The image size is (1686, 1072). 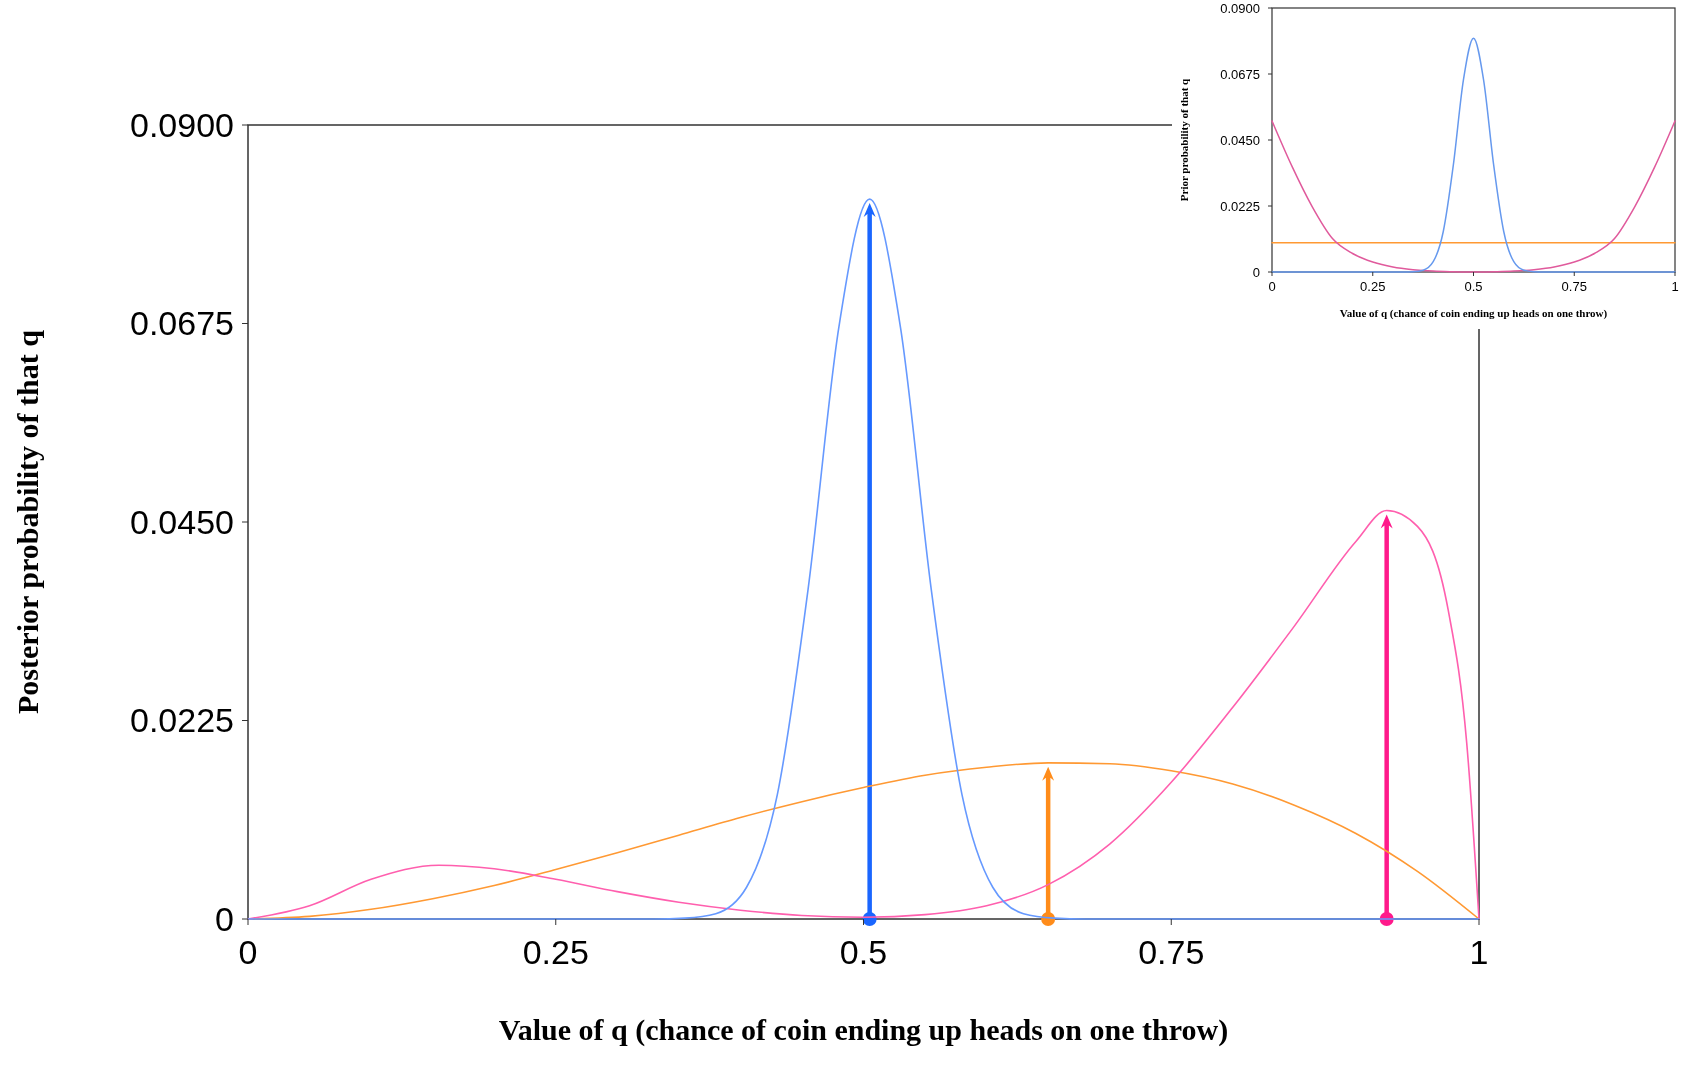 I want to click on y-axis-title: Prior probability of that q, so click(x=1184, y=139).